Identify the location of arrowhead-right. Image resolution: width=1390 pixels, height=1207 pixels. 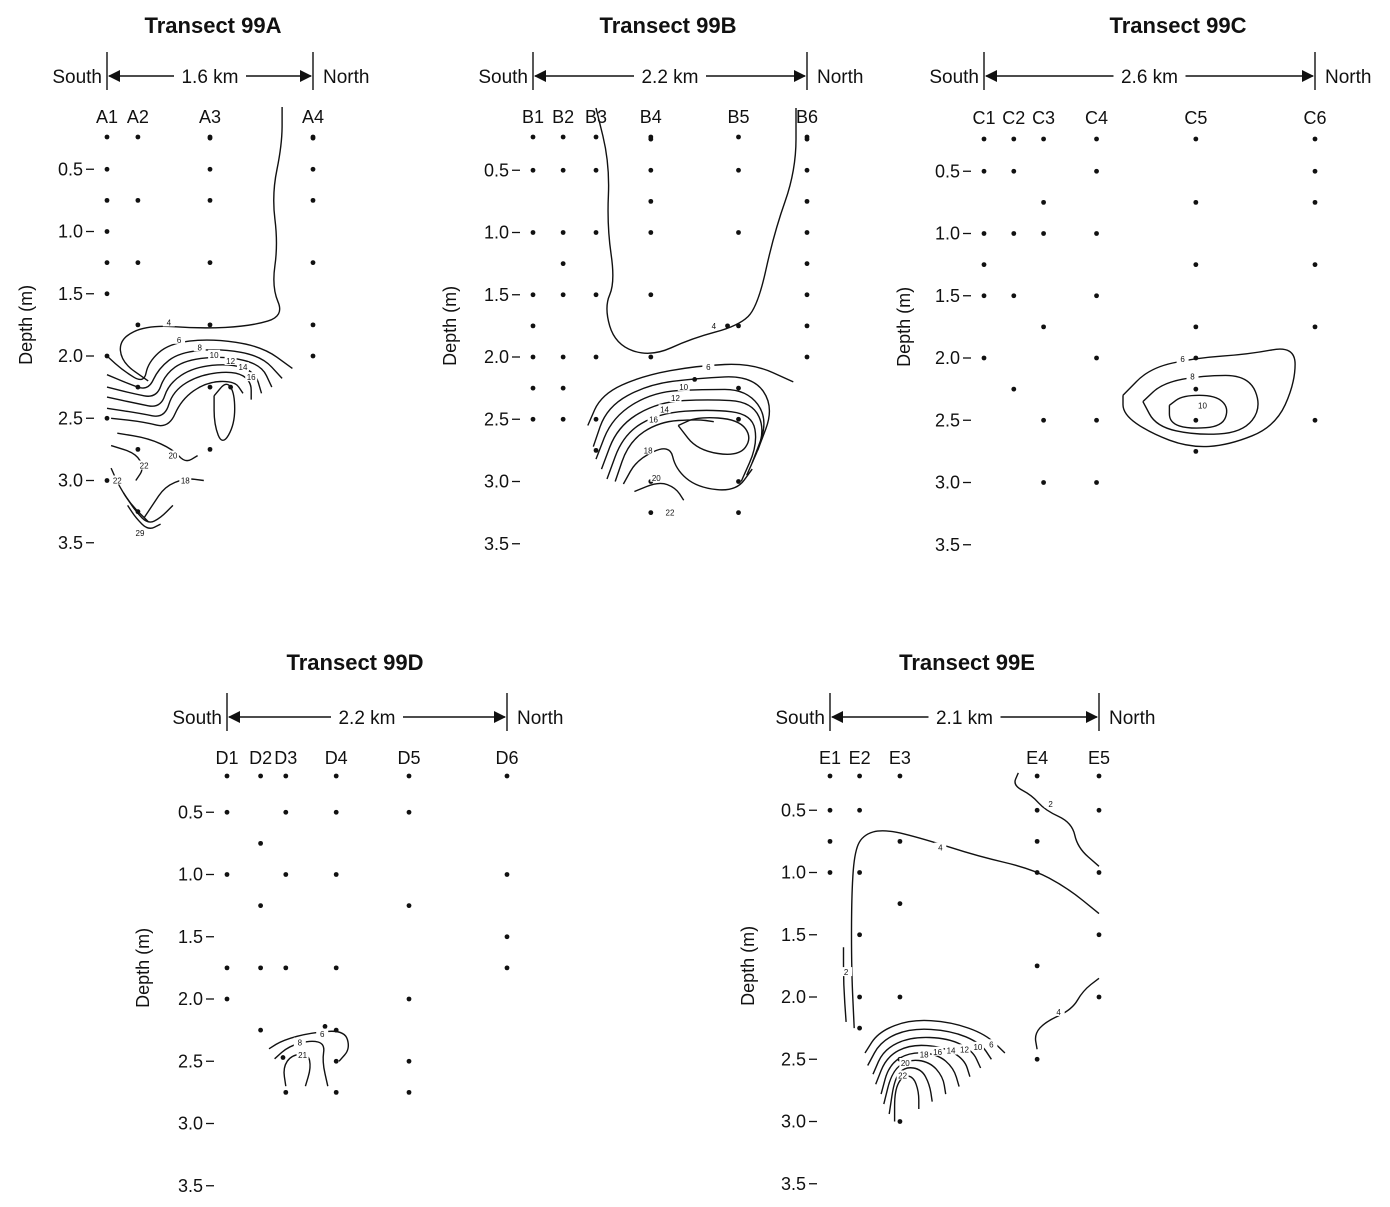
(1308, 76).